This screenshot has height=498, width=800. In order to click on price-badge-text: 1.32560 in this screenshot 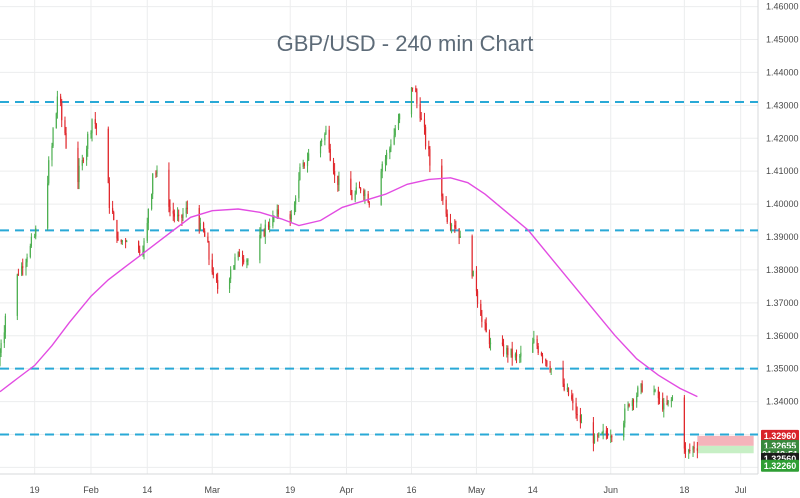, I will do `click(780, 459)`.